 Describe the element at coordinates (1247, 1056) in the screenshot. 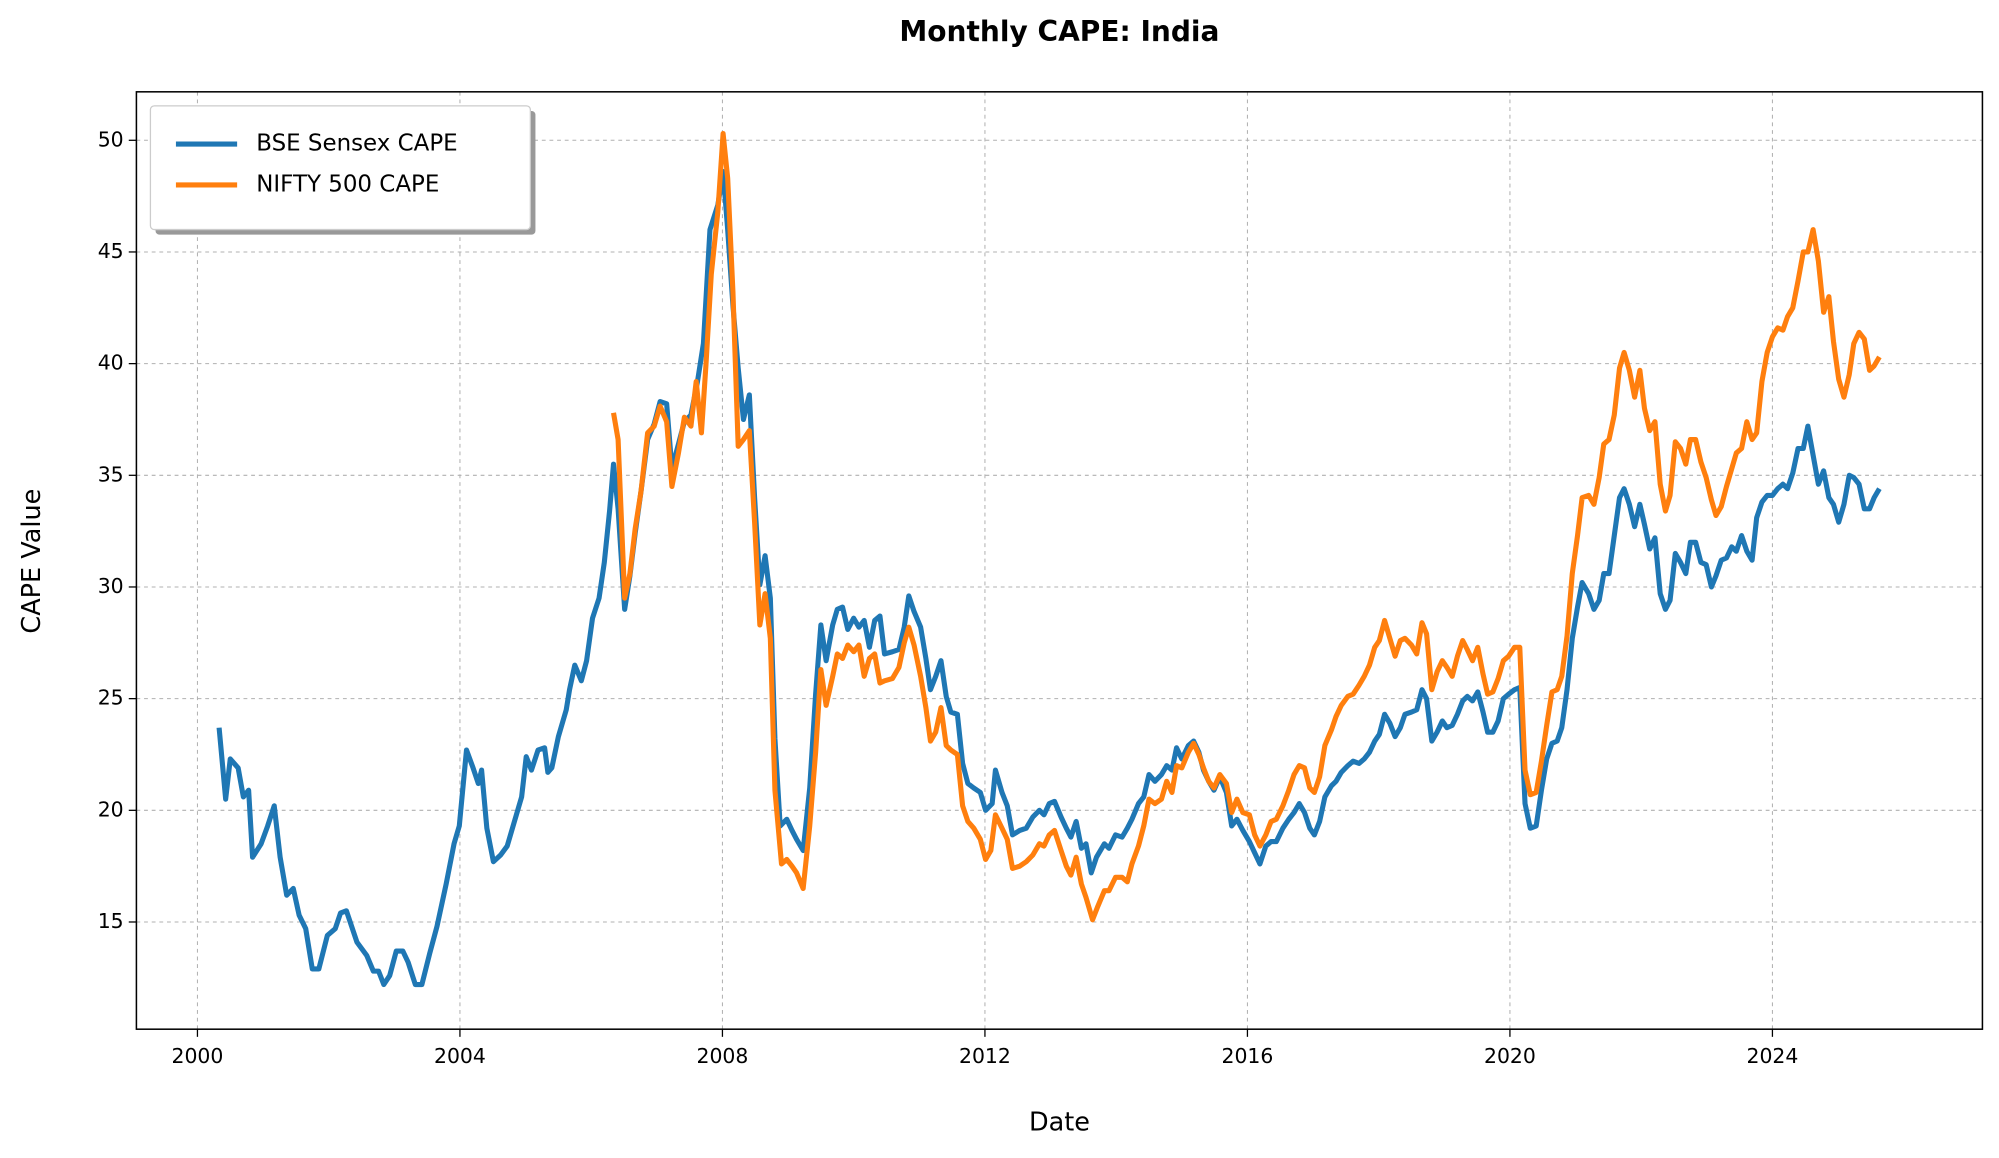

I see `x-tick-label: 2016` at that location.